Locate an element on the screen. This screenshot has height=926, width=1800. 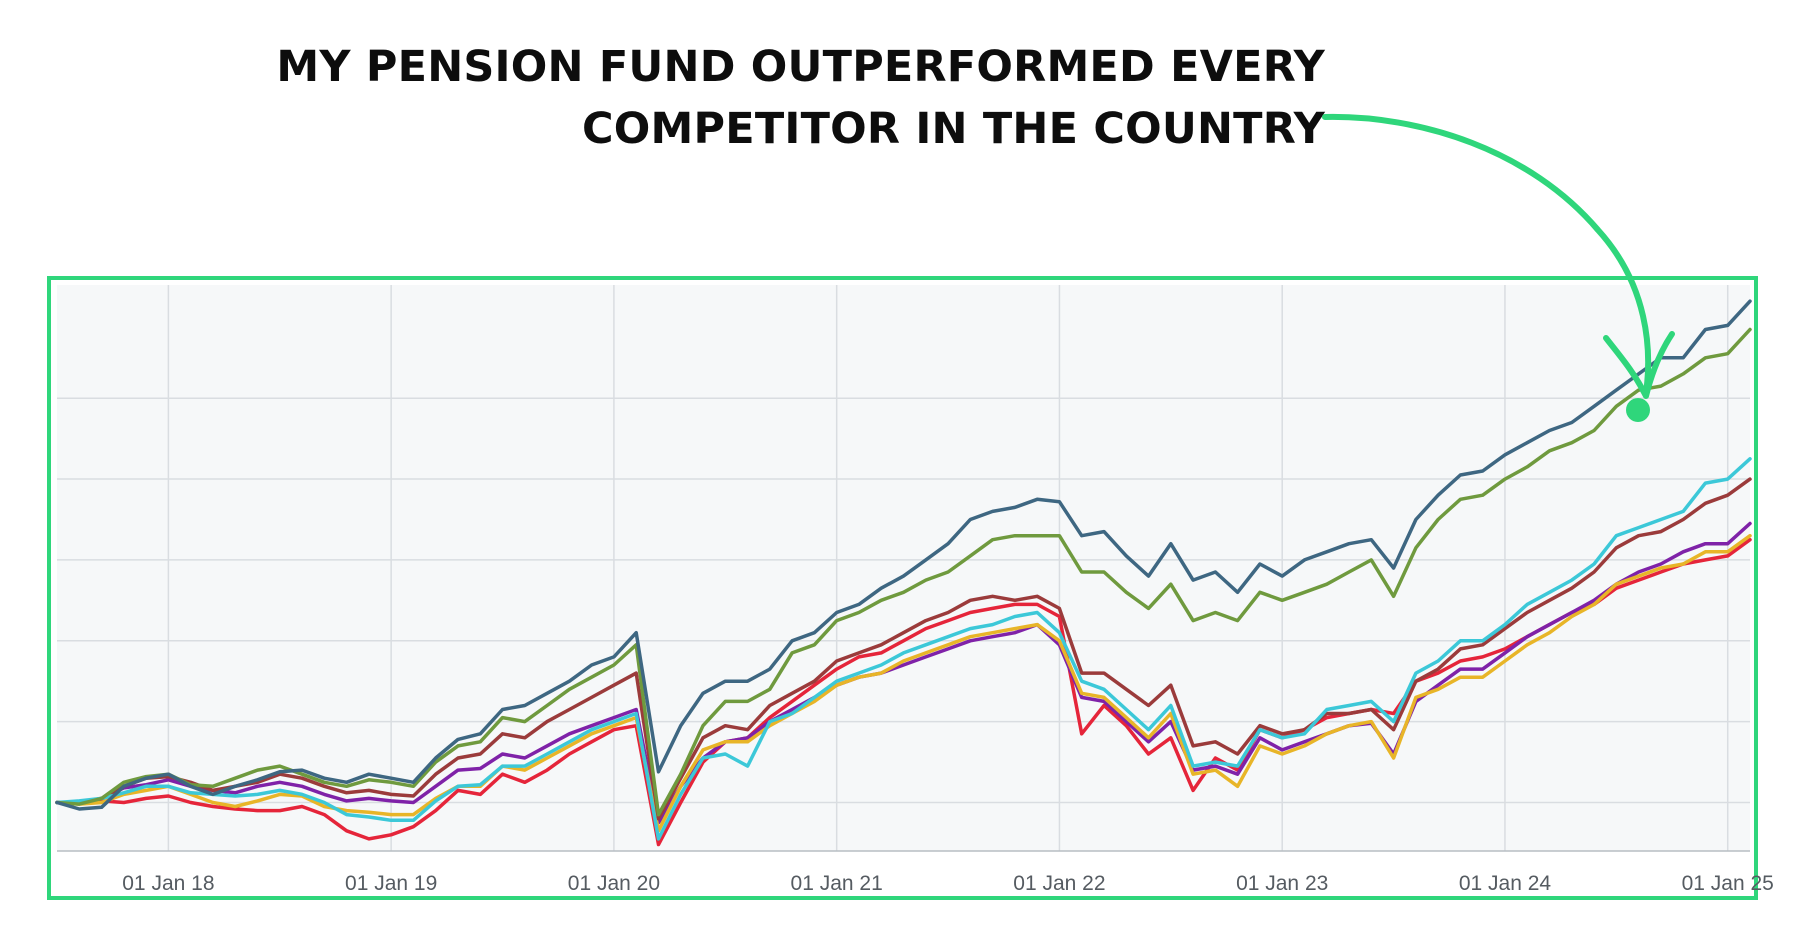
x-tick-label: 01 Jan 25 is located at coordinates (1728, 883).